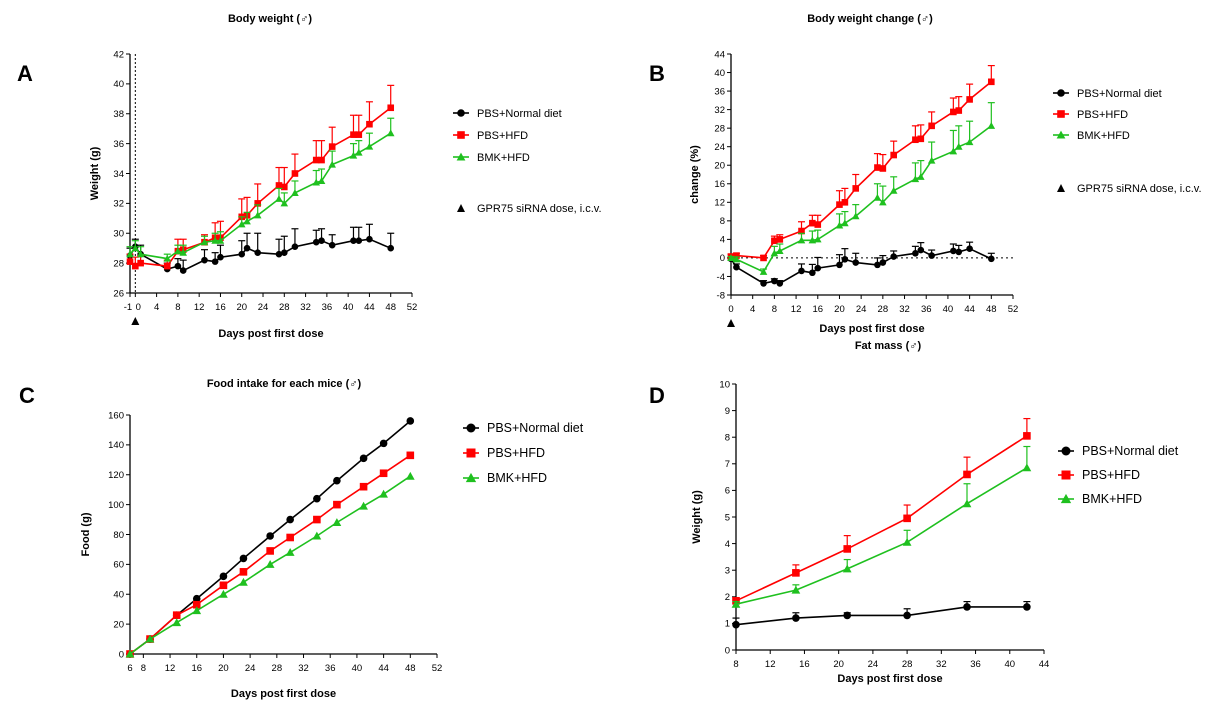 The height and width of the screenshot is (718, 1212). Describe the element at coordinates (727, 438) in the screenshot. I see `y-tick-label: 8` at that location.